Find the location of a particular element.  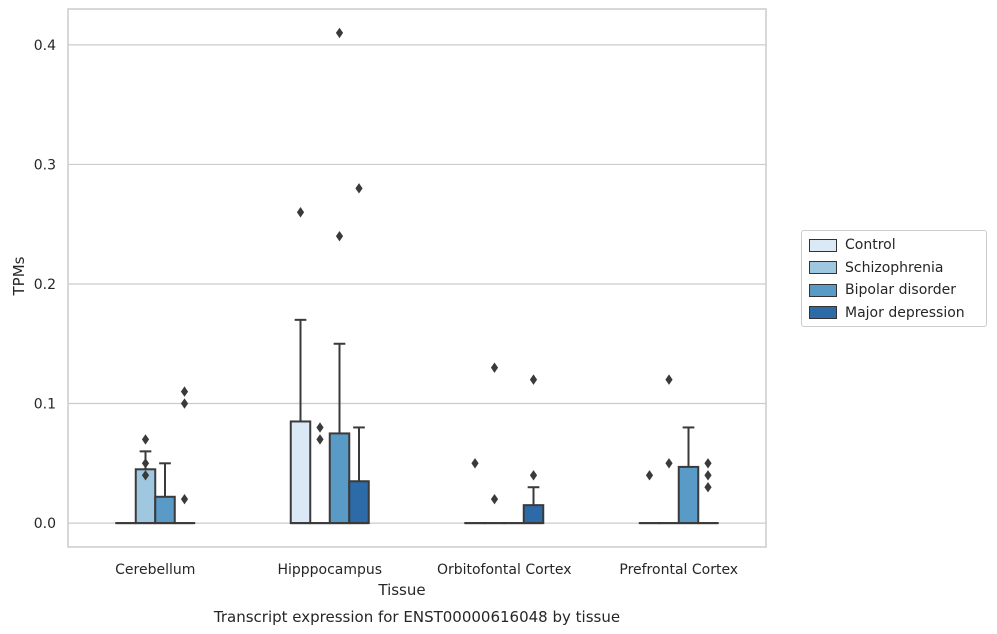

legend-item: Major depression is located at coordinates (894, 313).